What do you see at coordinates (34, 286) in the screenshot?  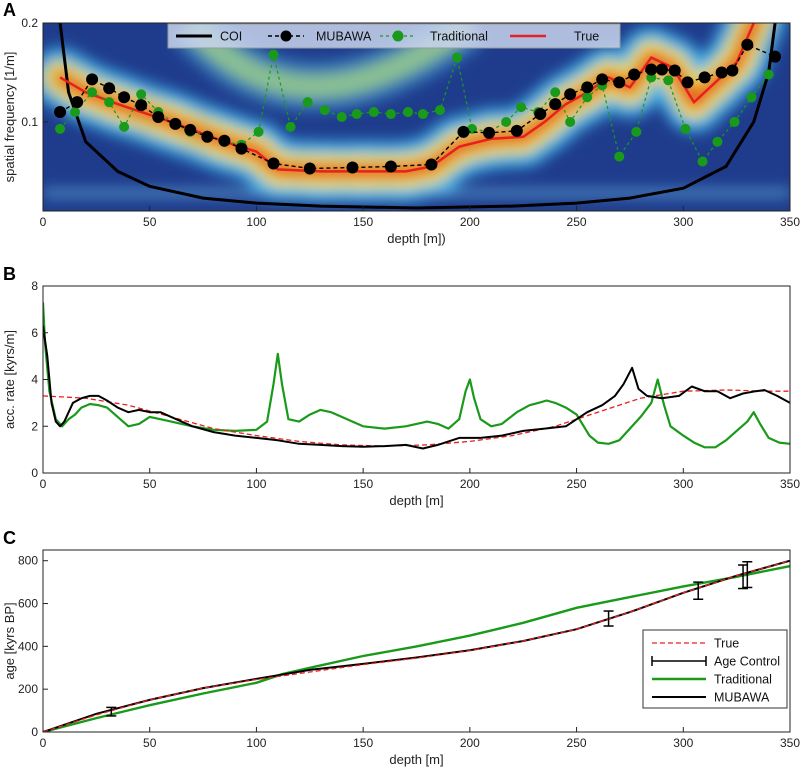 I see `y-tick-label: 8` at bounding box center [34, 286].